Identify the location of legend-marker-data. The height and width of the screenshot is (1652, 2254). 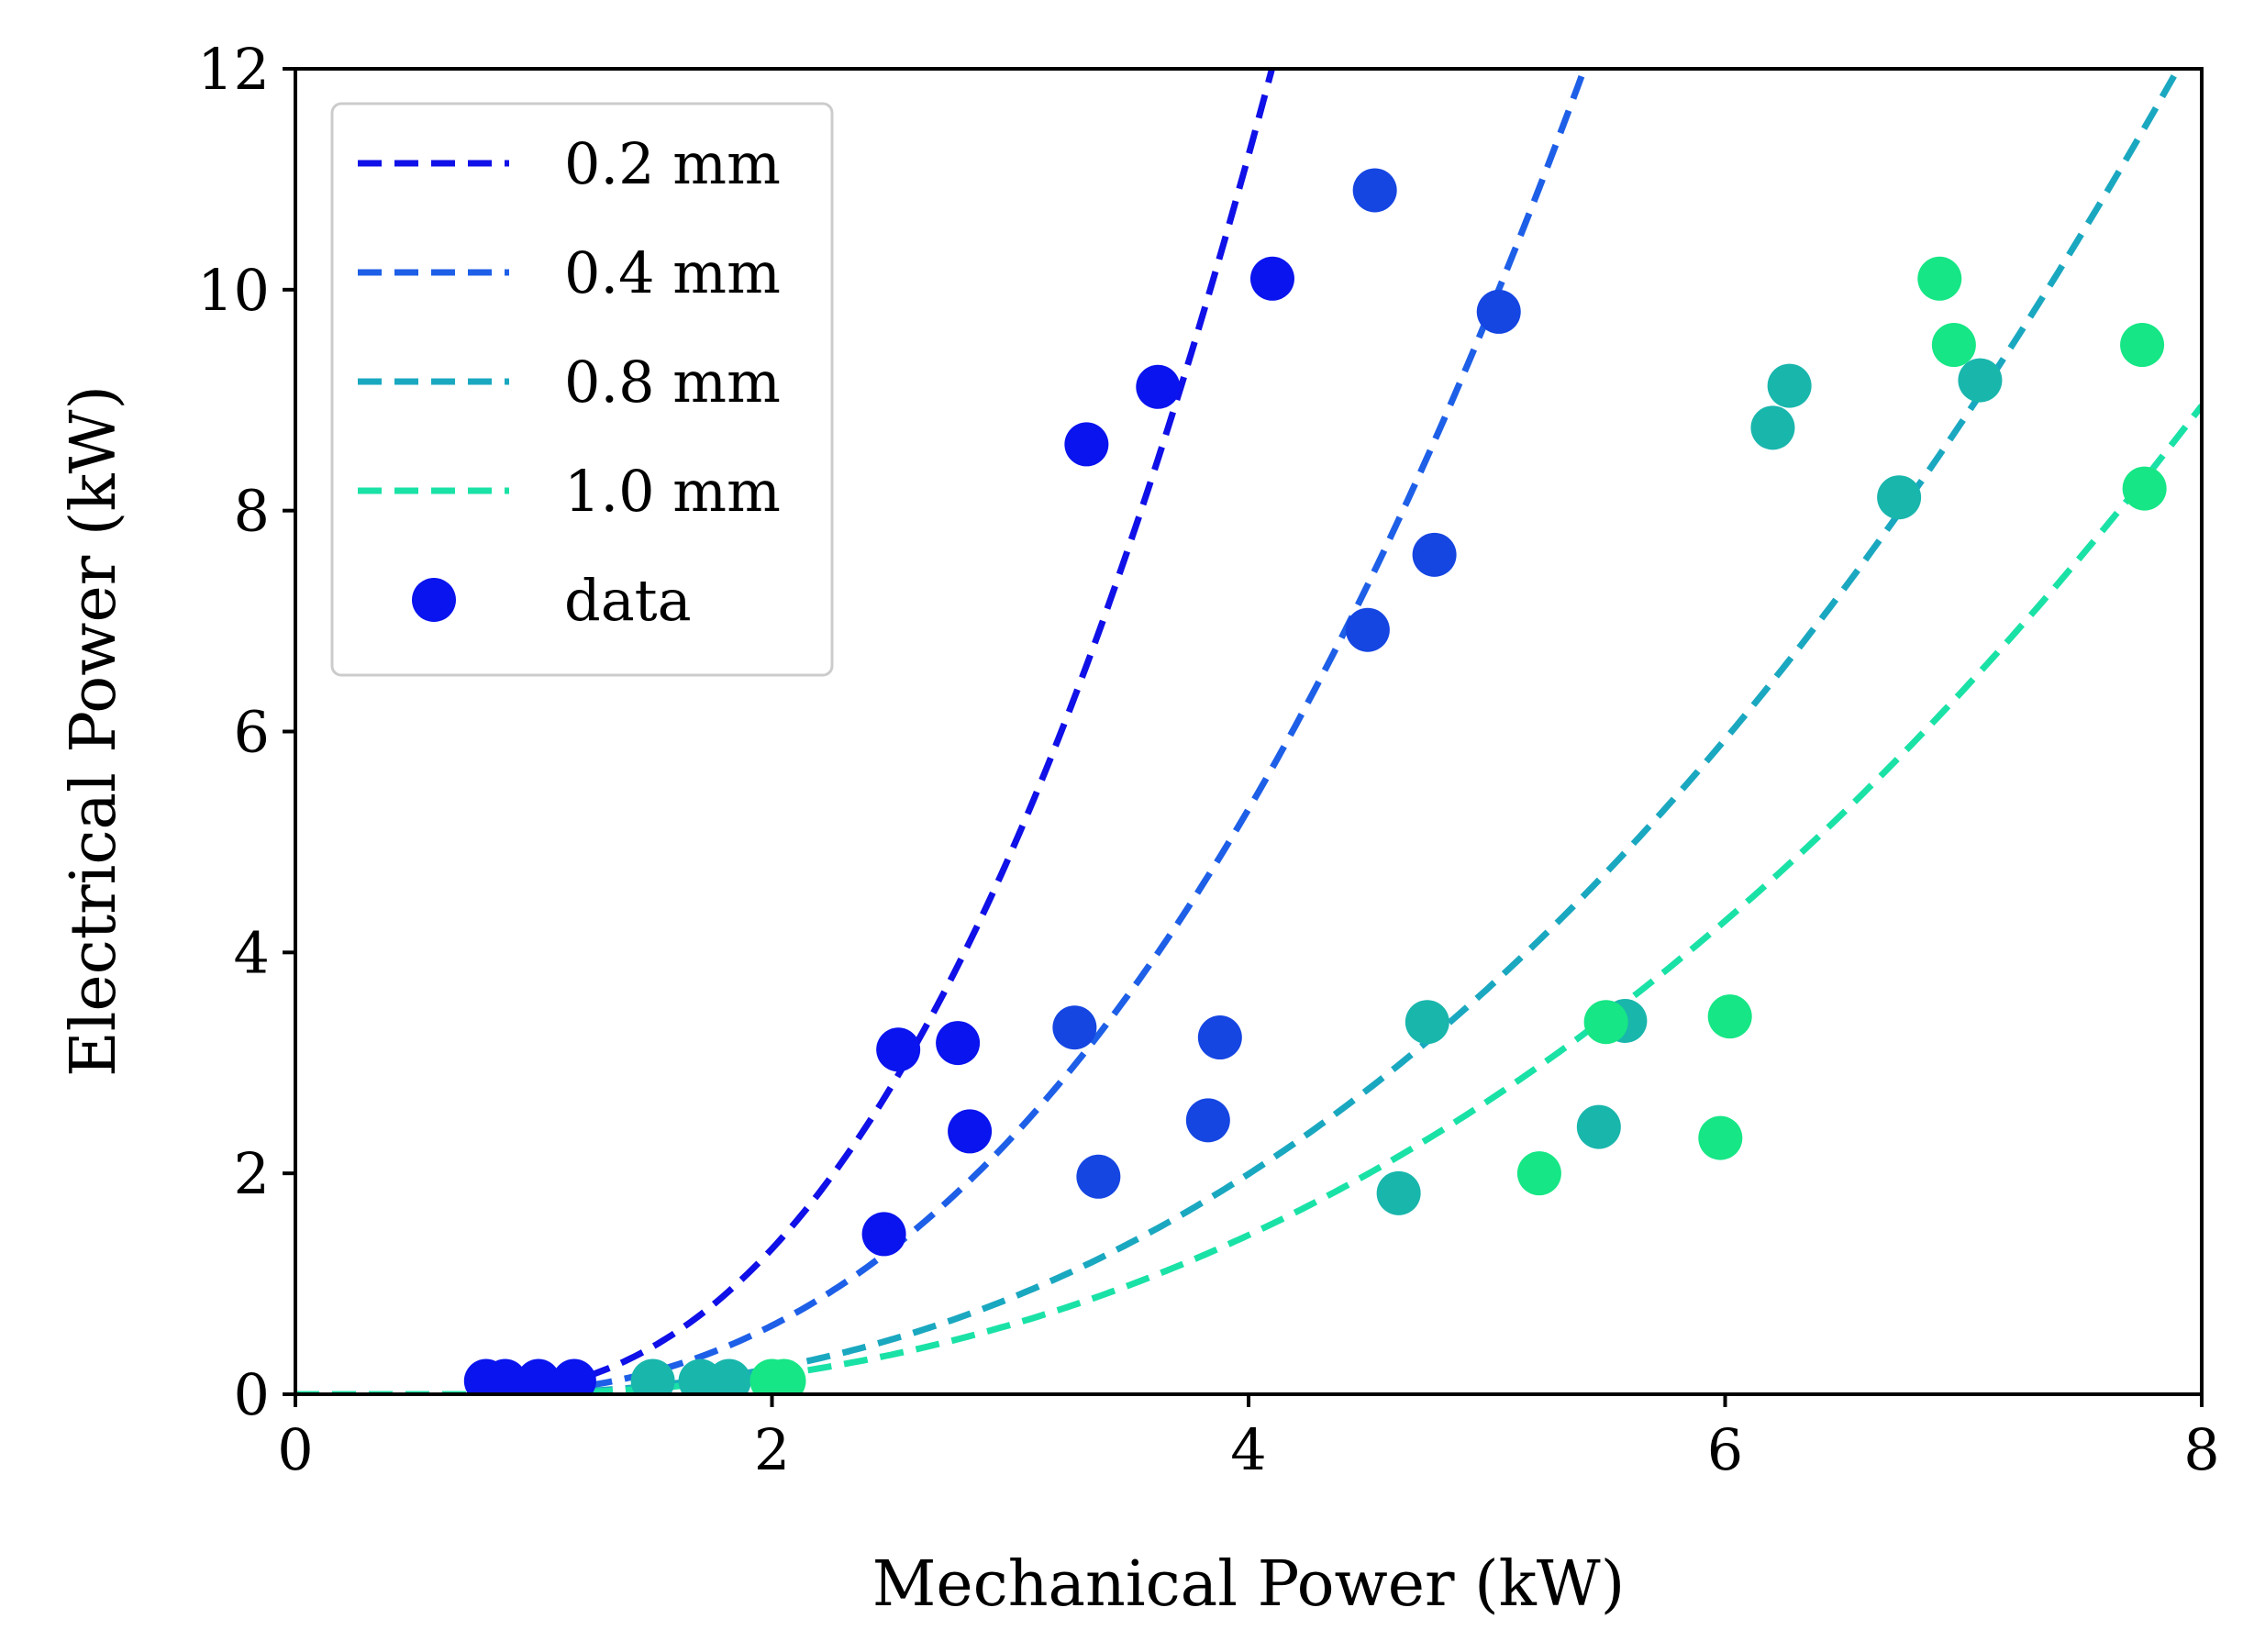
(434, 600).